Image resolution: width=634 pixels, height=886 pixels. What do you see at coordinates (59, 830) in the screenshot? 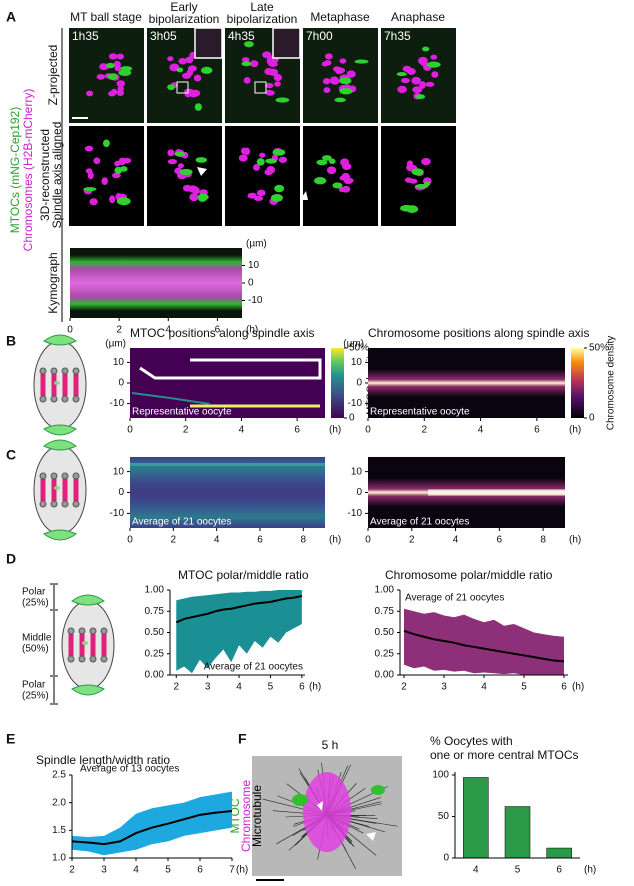
I see `y-tick-label: 1.5` at bounding box center [59, 830].